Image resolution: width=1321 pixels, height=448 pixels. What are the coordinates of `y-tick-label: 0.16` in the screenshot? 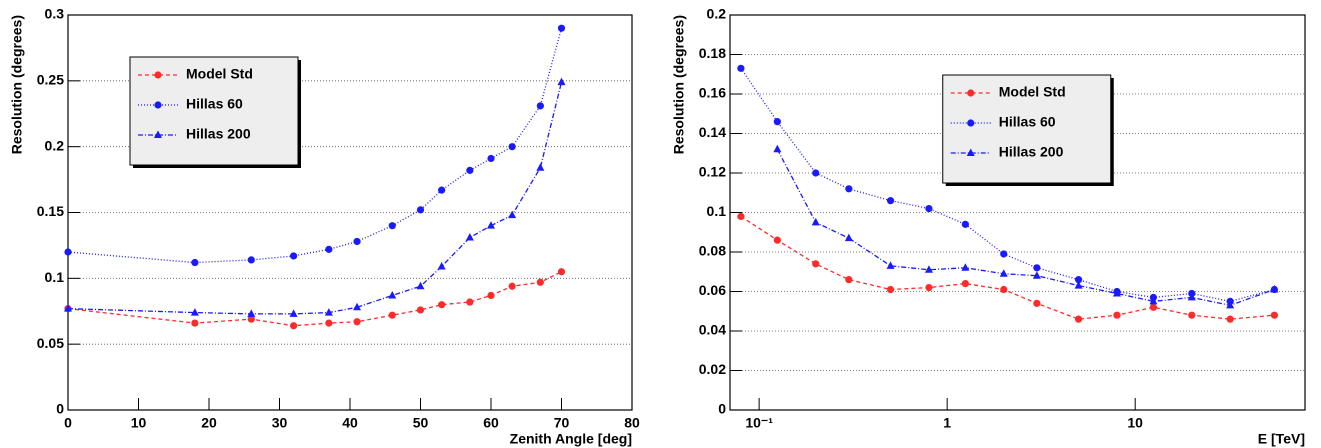 It's located at (712, 93).